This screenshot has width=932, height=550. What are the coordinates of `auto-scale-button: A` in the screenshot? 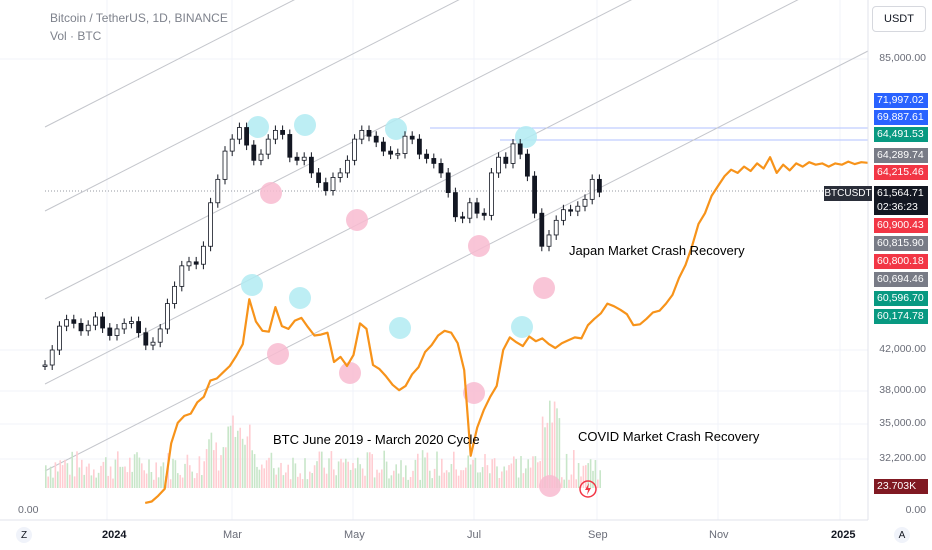 It's located at (902, 535).